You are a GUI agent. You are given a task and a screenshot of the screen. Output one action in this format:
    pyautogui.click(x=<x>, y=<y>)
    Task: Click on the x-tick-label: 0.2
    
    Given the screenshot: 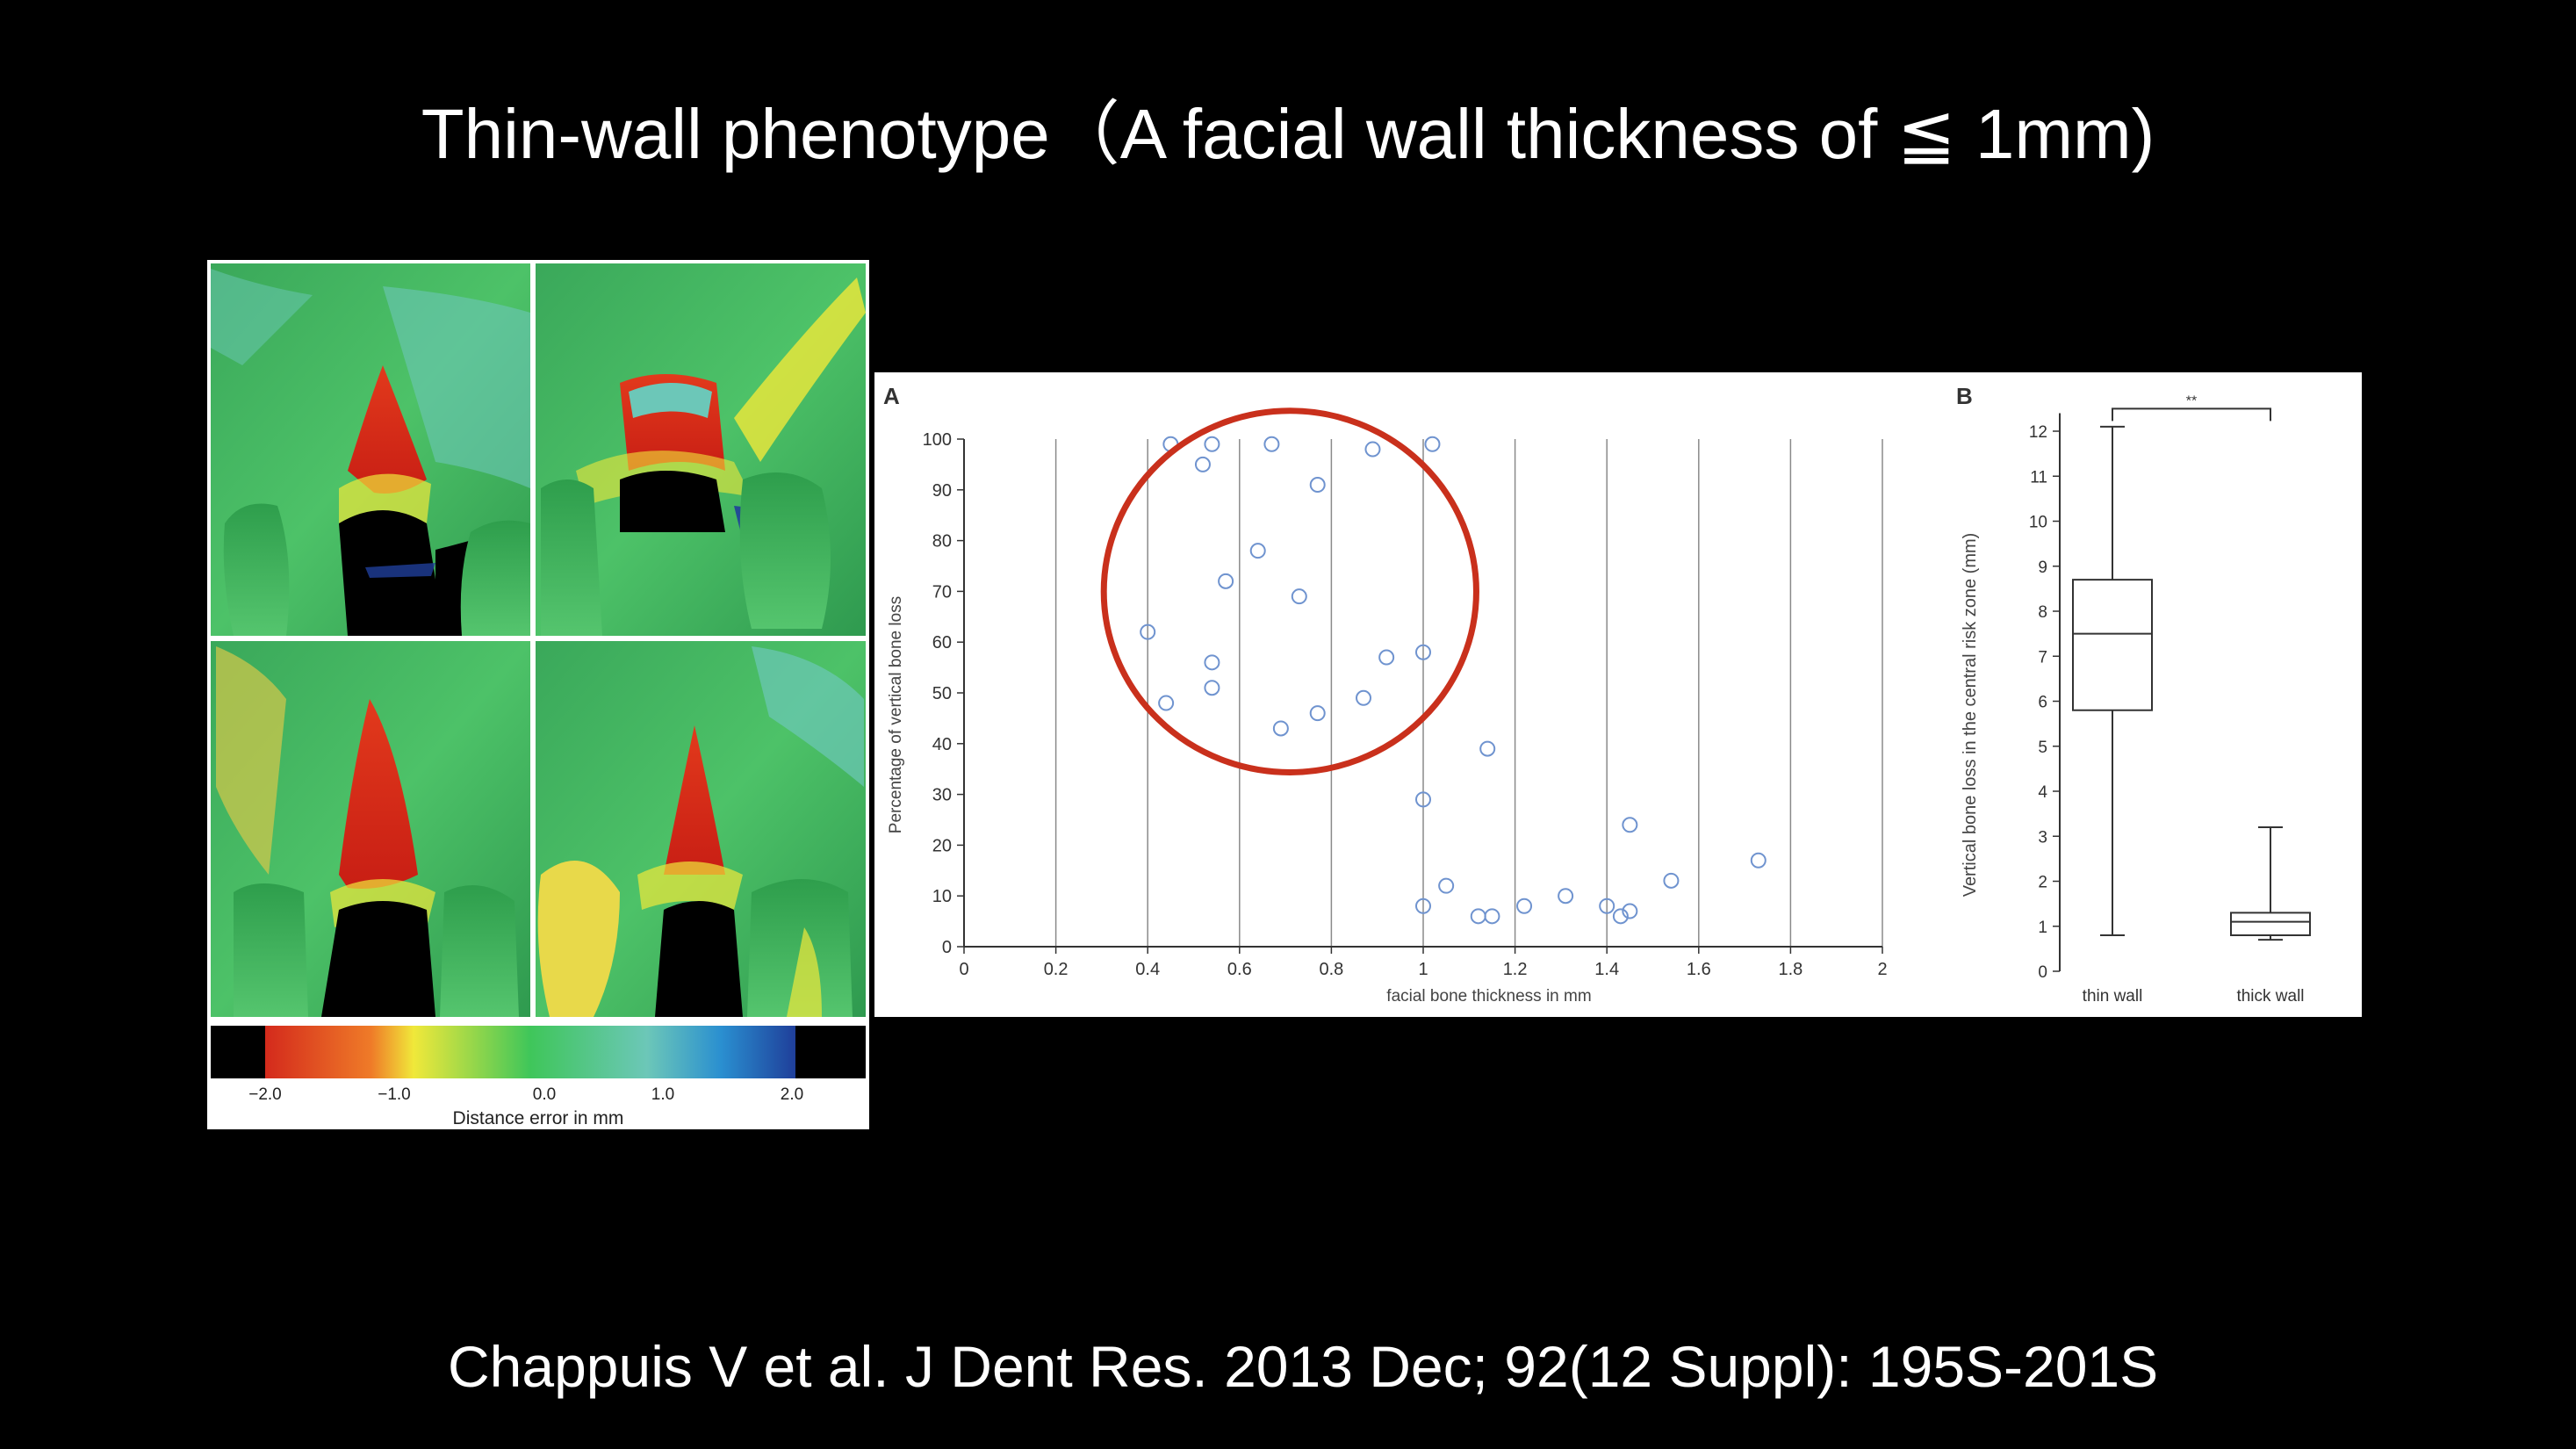 What is the action you would take?
    pyautogui.click(x=1056, y=970)
    